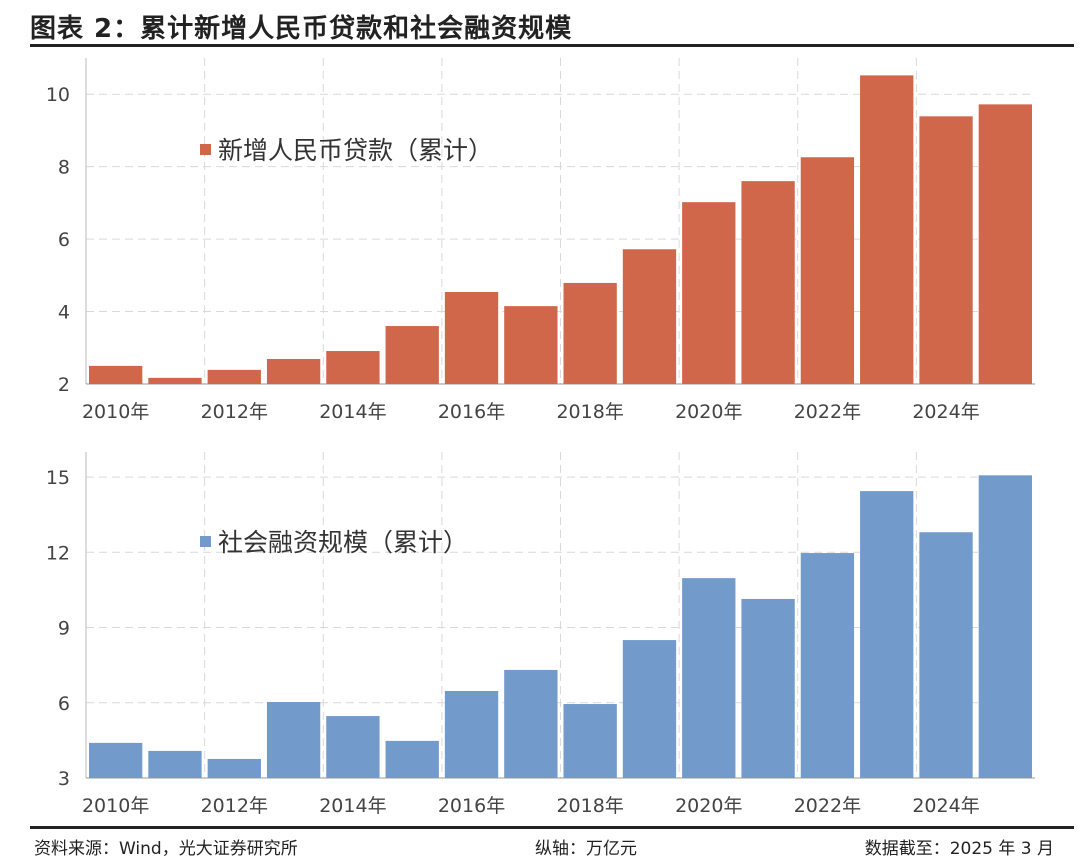 This screenshot has height=868, width=1080. What do you see at coordinates (58, 95) in the screenshot?
I see `y-tick-label: 10` at bounding box center [58, 95].